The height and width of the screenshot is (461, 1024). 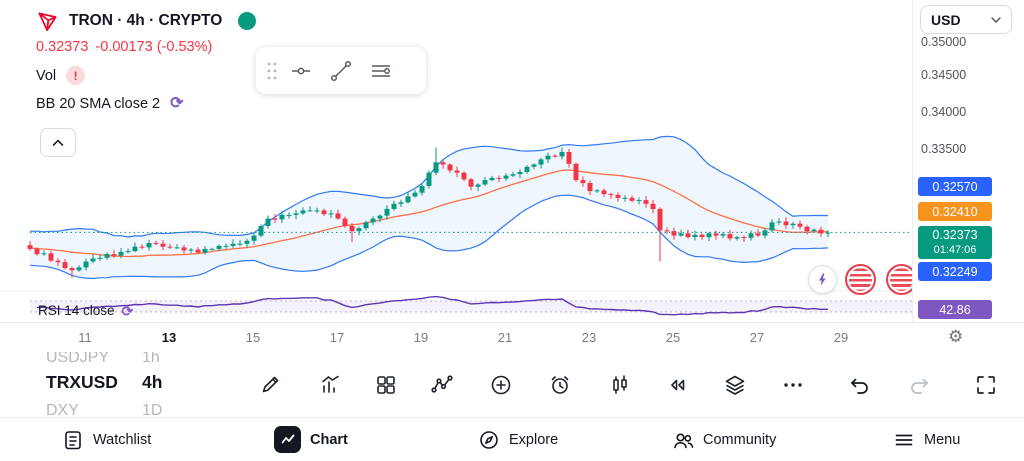 I want to click on rsi-legend-row: RSI 14 close ⟳, so click(x=85, y=310).